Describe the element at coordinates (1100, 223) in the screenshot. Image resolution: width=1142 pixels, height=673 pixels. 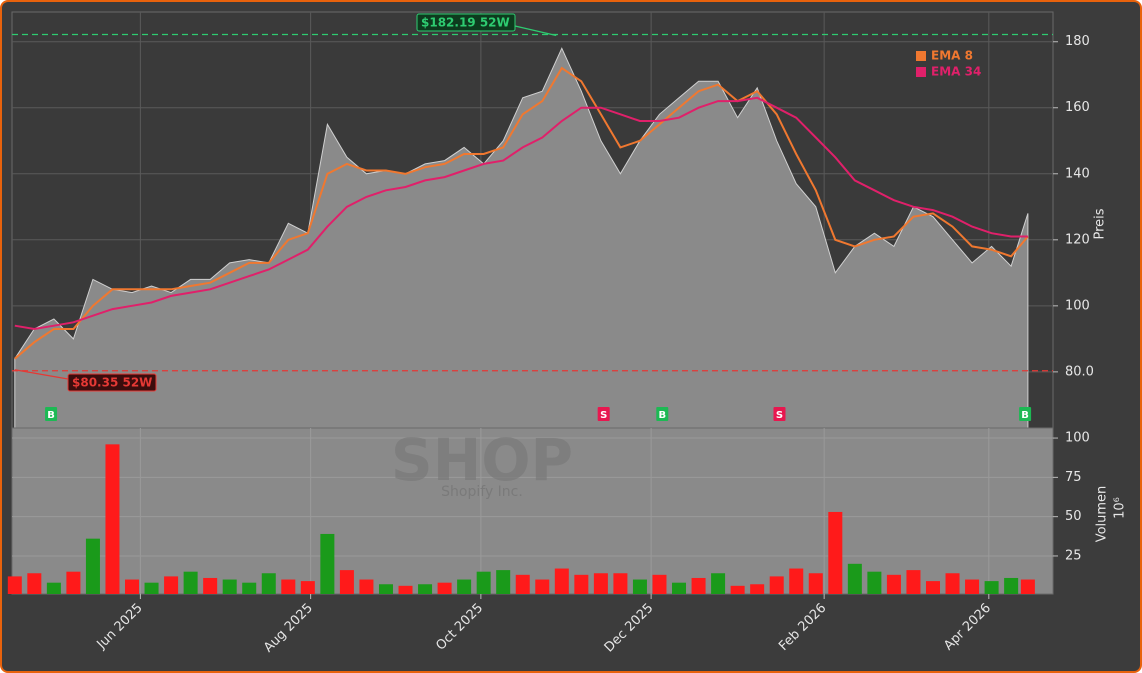
I see `y-axis-label: Preis` at that location.